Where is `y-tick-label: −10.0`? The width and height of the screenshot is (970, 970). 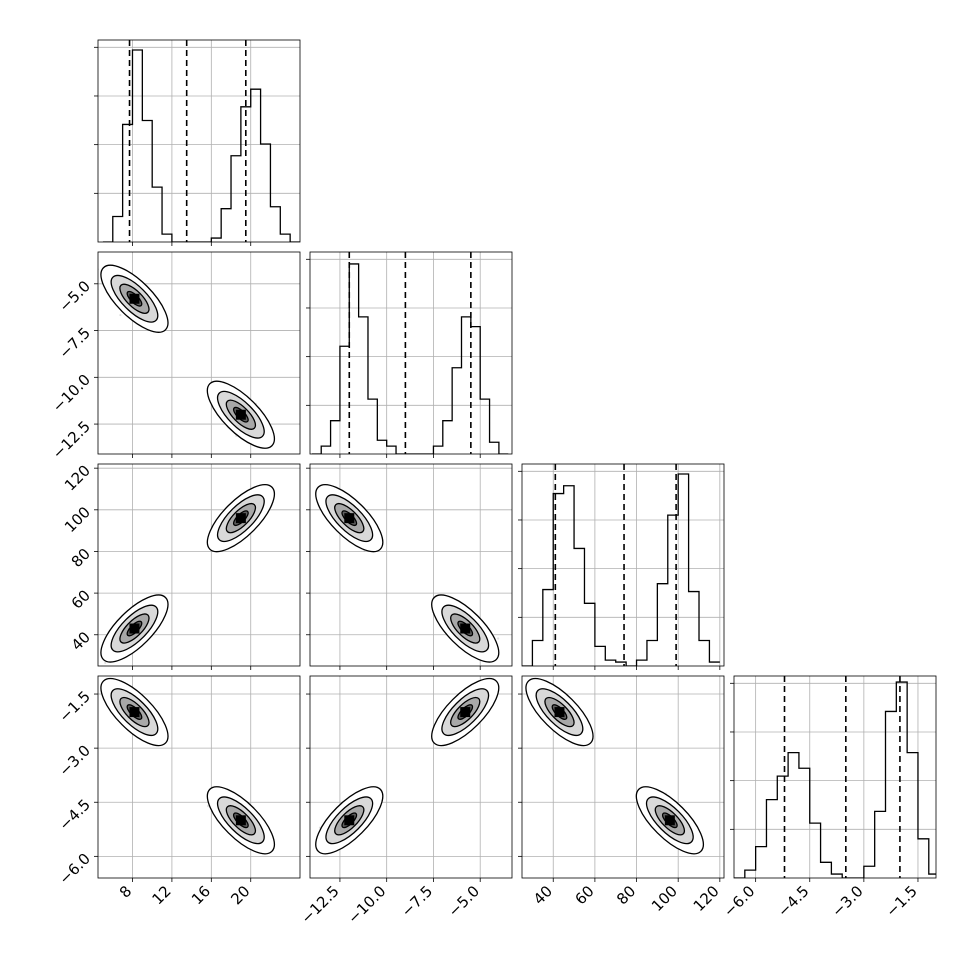 y-tick-label: −10.0 is located at coordinates (71, 393).